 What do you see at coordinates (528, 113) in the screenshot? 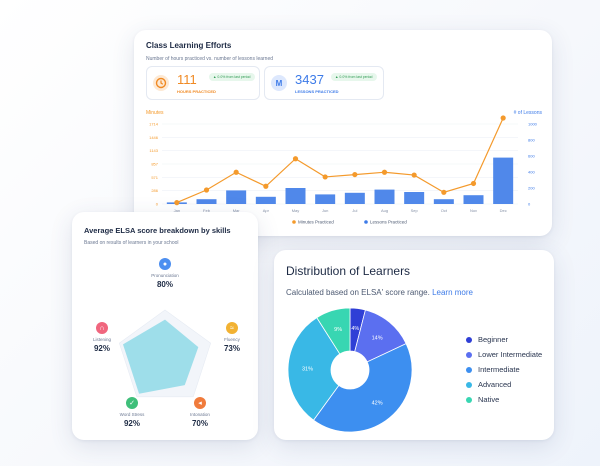
I see `y2-axis-label: # of Lessons` at bounding box center [528, 113].